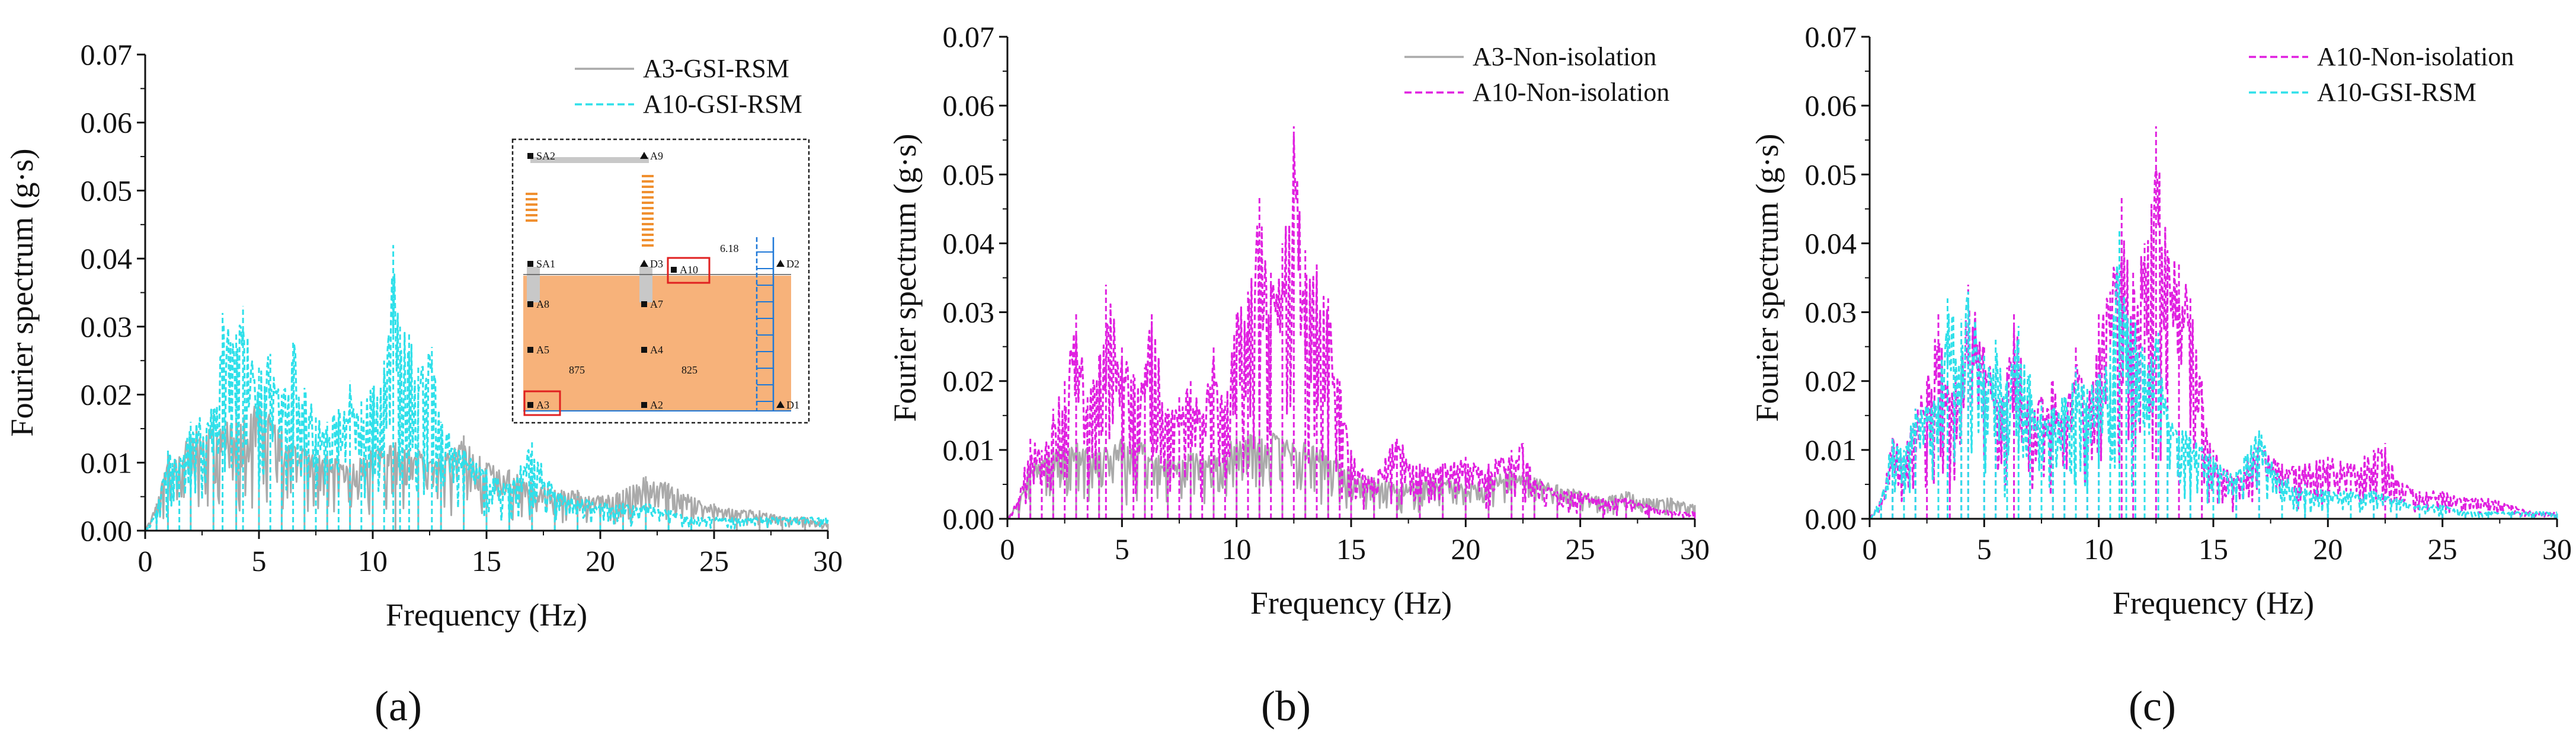 This screenshot has width=2576, height=753. What do you see at coordinates (656, 304) in the screenshot?
I see `inset-sensor-label: A7` at bounding box center [656, 304].